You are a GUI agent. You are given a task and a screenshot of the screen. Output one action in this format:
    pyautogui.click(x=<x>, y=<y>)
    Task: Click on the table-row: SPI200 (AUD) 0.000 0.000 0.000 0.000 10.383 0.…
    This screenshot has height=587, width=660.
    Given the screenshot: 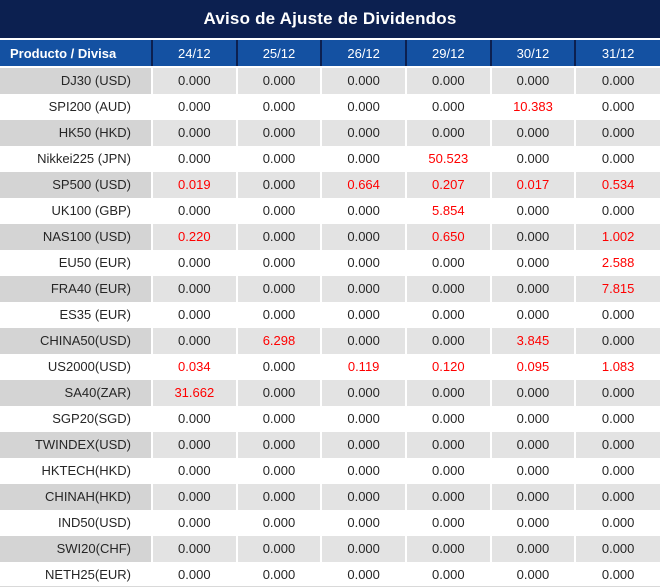 What is the action you would take?
    pyautogui.click(x=330, y=107)
    